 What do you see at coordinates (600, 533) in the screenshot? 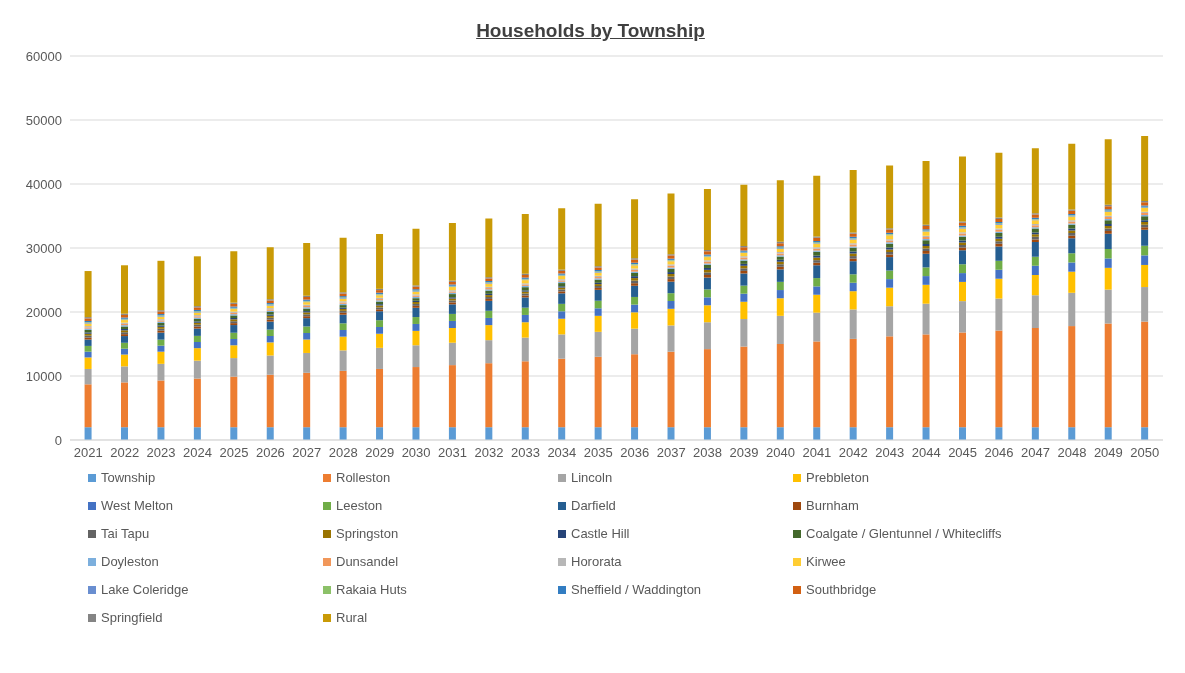
I see `legend-label: Castle Hill` at bounding box center [600, 533].